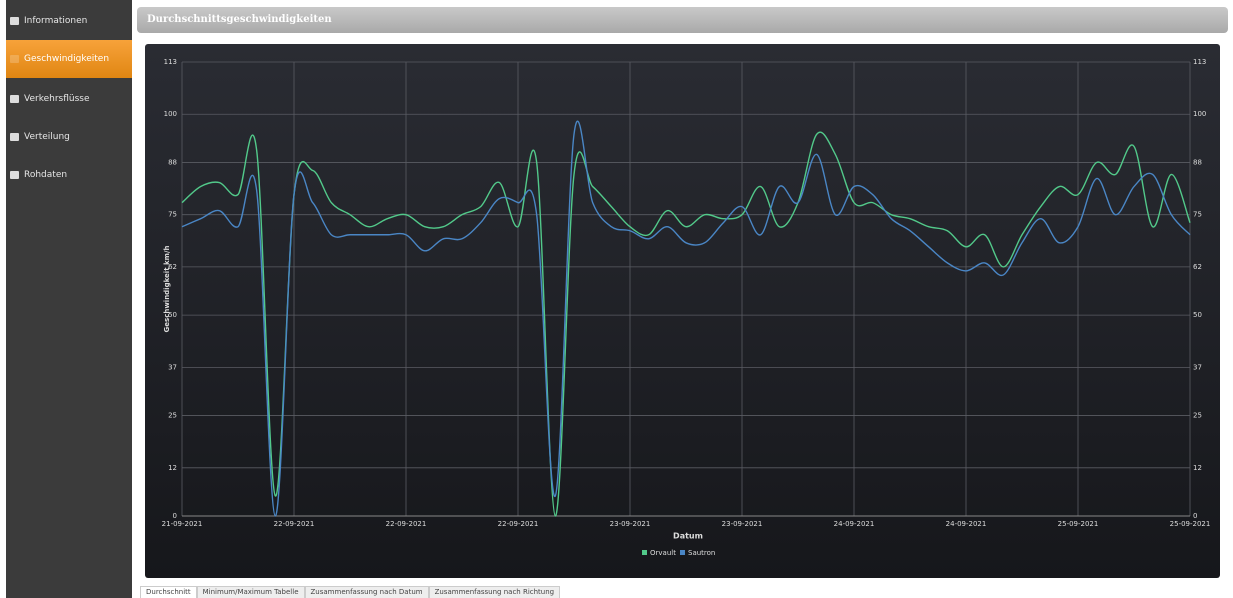  I want to click on nav-label: Informationen, so click(56, 21).